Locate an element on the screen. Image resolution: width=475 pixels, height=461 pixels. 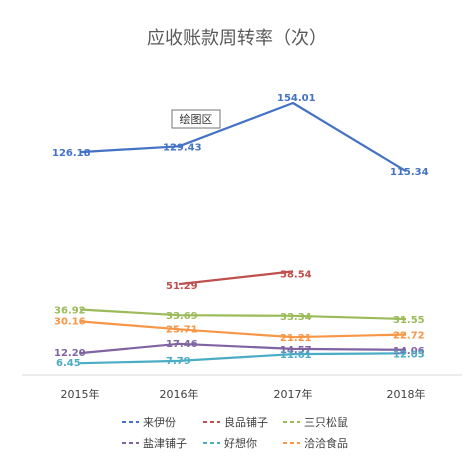
legend-label: 良品铺子 is located at coordinates (246, 422).